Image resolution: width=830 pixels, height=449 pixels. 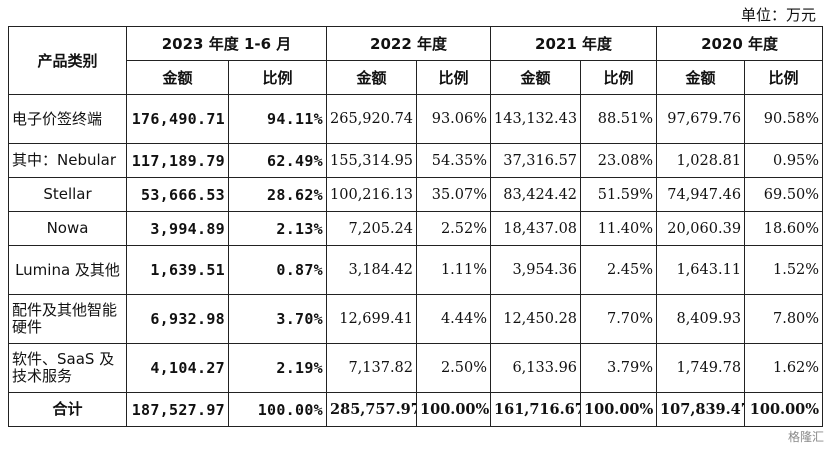 I want to click on header-period: 2020 年度, so click(x=740, y=43).